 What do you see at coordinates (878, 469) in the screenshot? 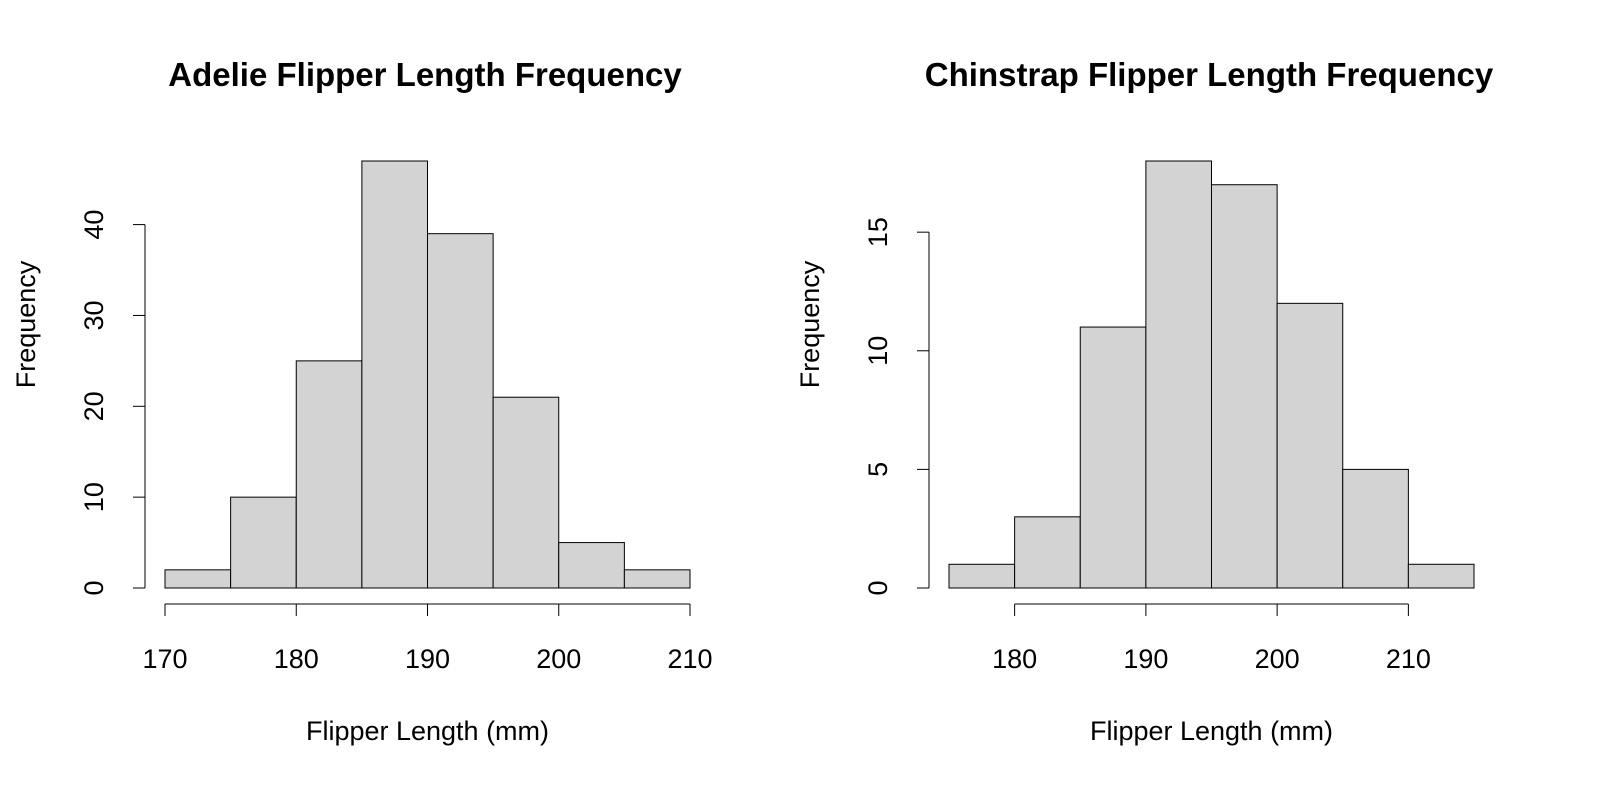
I see `y-tick-label: 5` at bounding box center [878, 469].